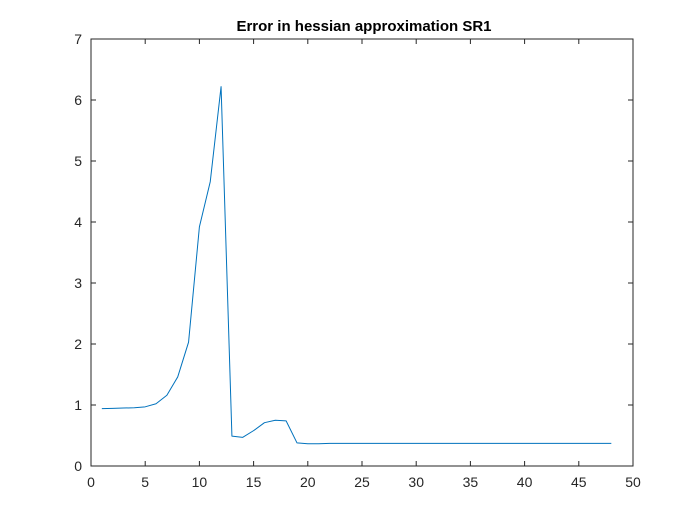 The width and height of the screenshot is (700, 525). What do you see at coordinates (78, 161) in the screenshot?
I see `y-tick-label: 5` at bounding box center [78, 161].